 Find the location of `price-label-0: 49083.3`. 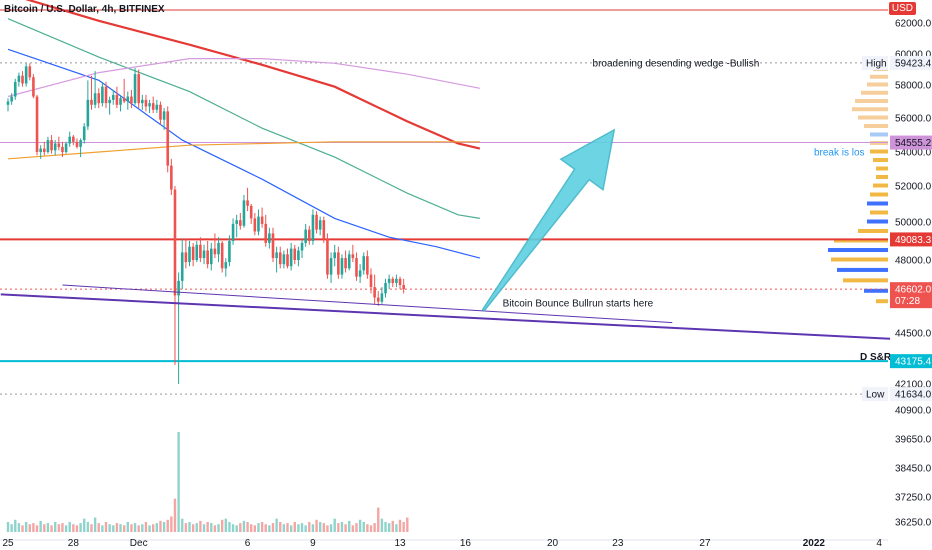

price-label-0: 49083.3 is located at coordinates (913, 240).